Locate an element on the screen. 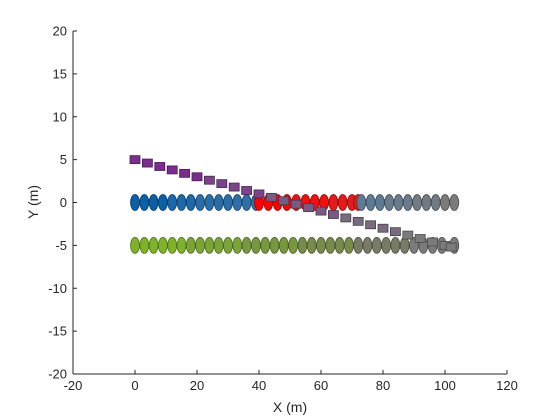  y-tick-label: -10 is located at coordinates (57, 288).